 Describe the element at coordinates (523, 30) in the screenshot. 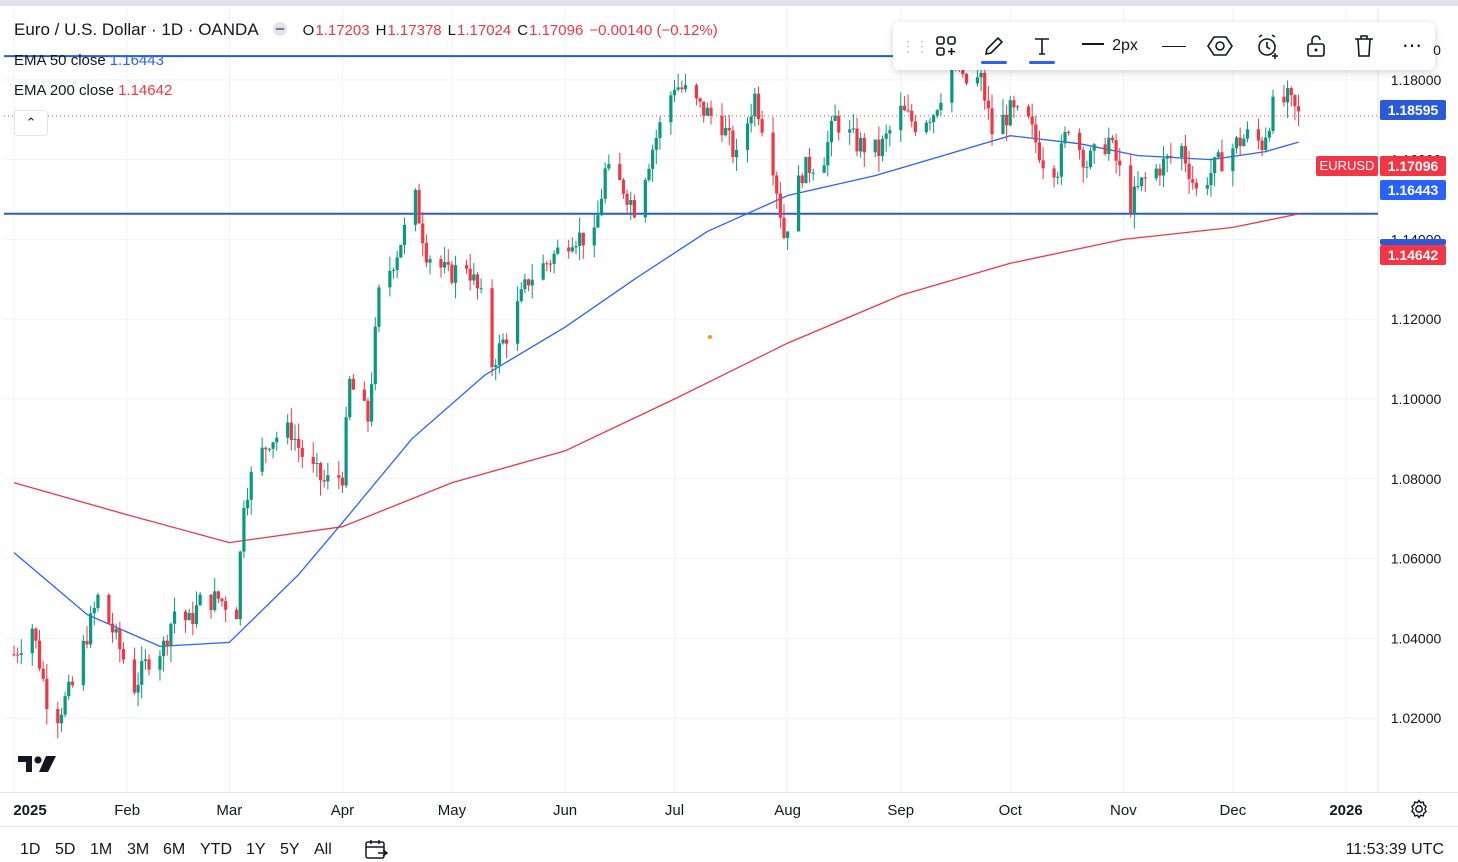

I see `ohlc-label: C` at that location.